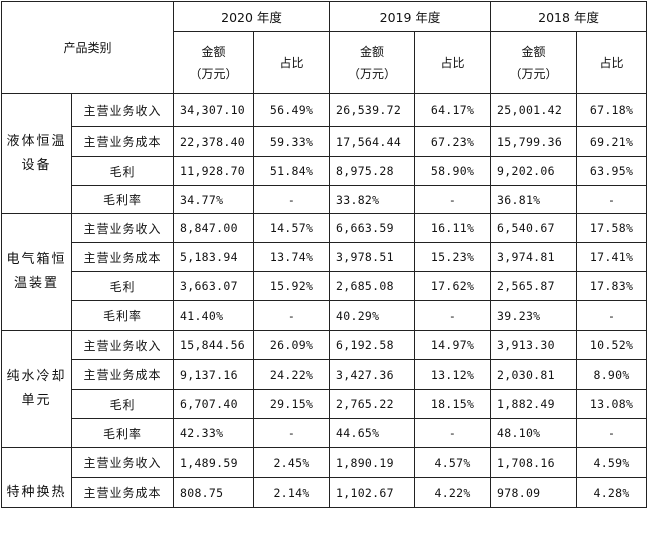  I want to click on product-category-label: 单元, so click(36, 400).